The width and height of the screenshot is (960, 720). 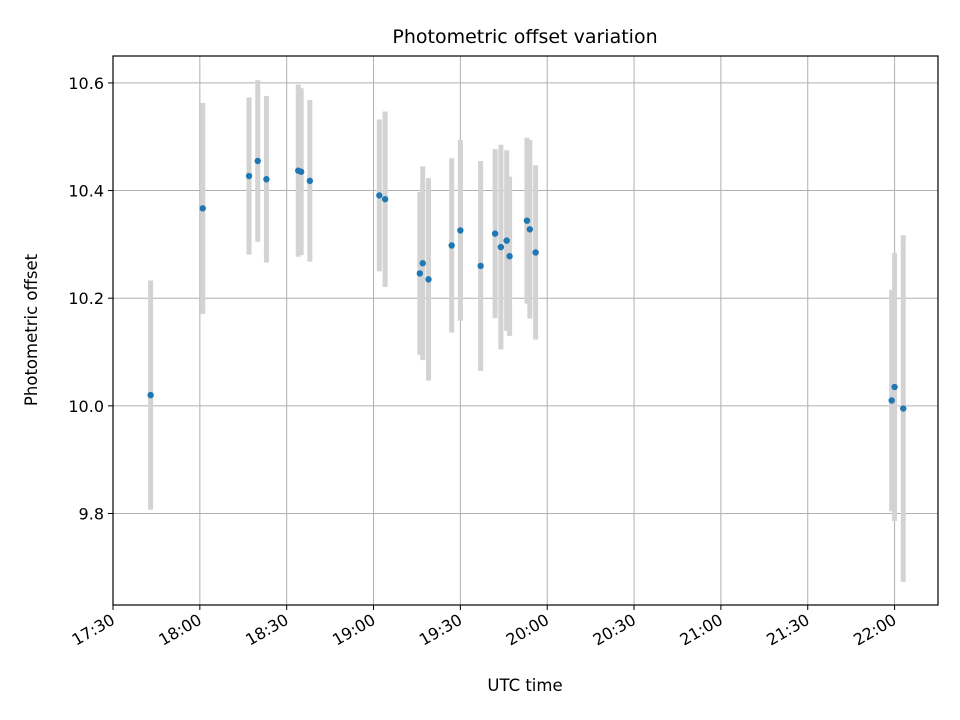 I want to click on x-tick-label: 18:30, so click(x=266, y=630).